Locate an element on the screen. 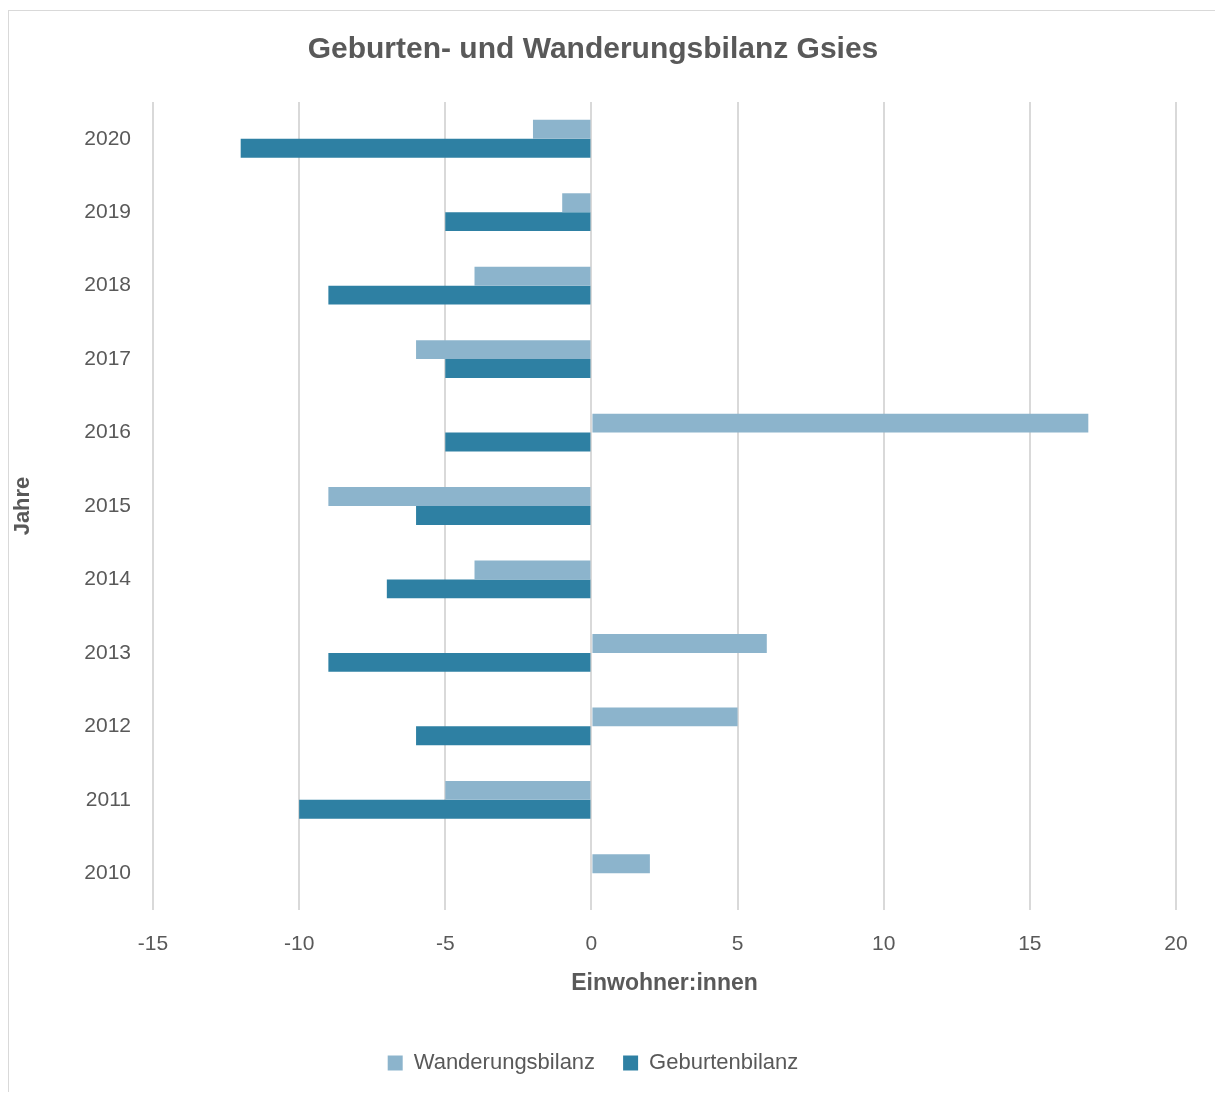 This screenshot has height=1094, width=1216. y-tick-label: 2011 is located at coordinates (108, 798).